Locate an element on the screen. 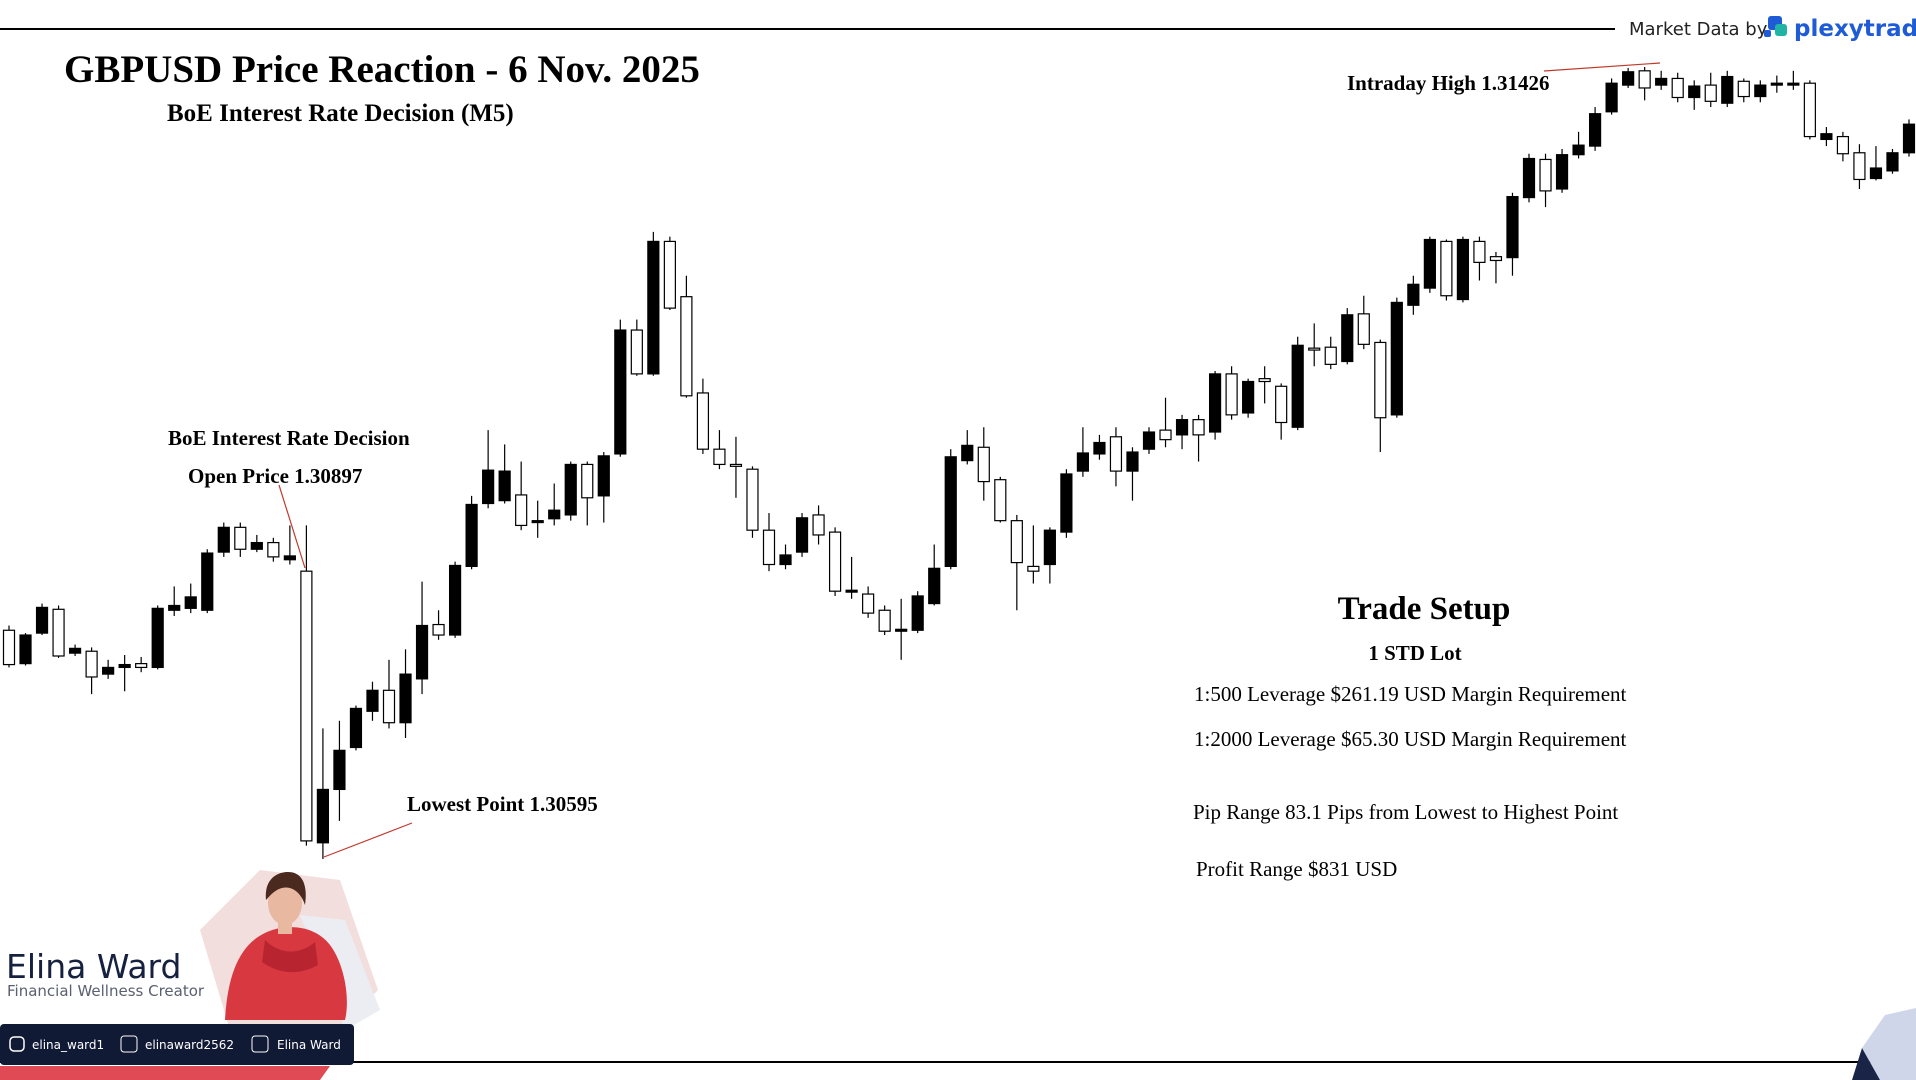  setup-line: Profit Range $831 USD is located at coordinates (1296, 869).